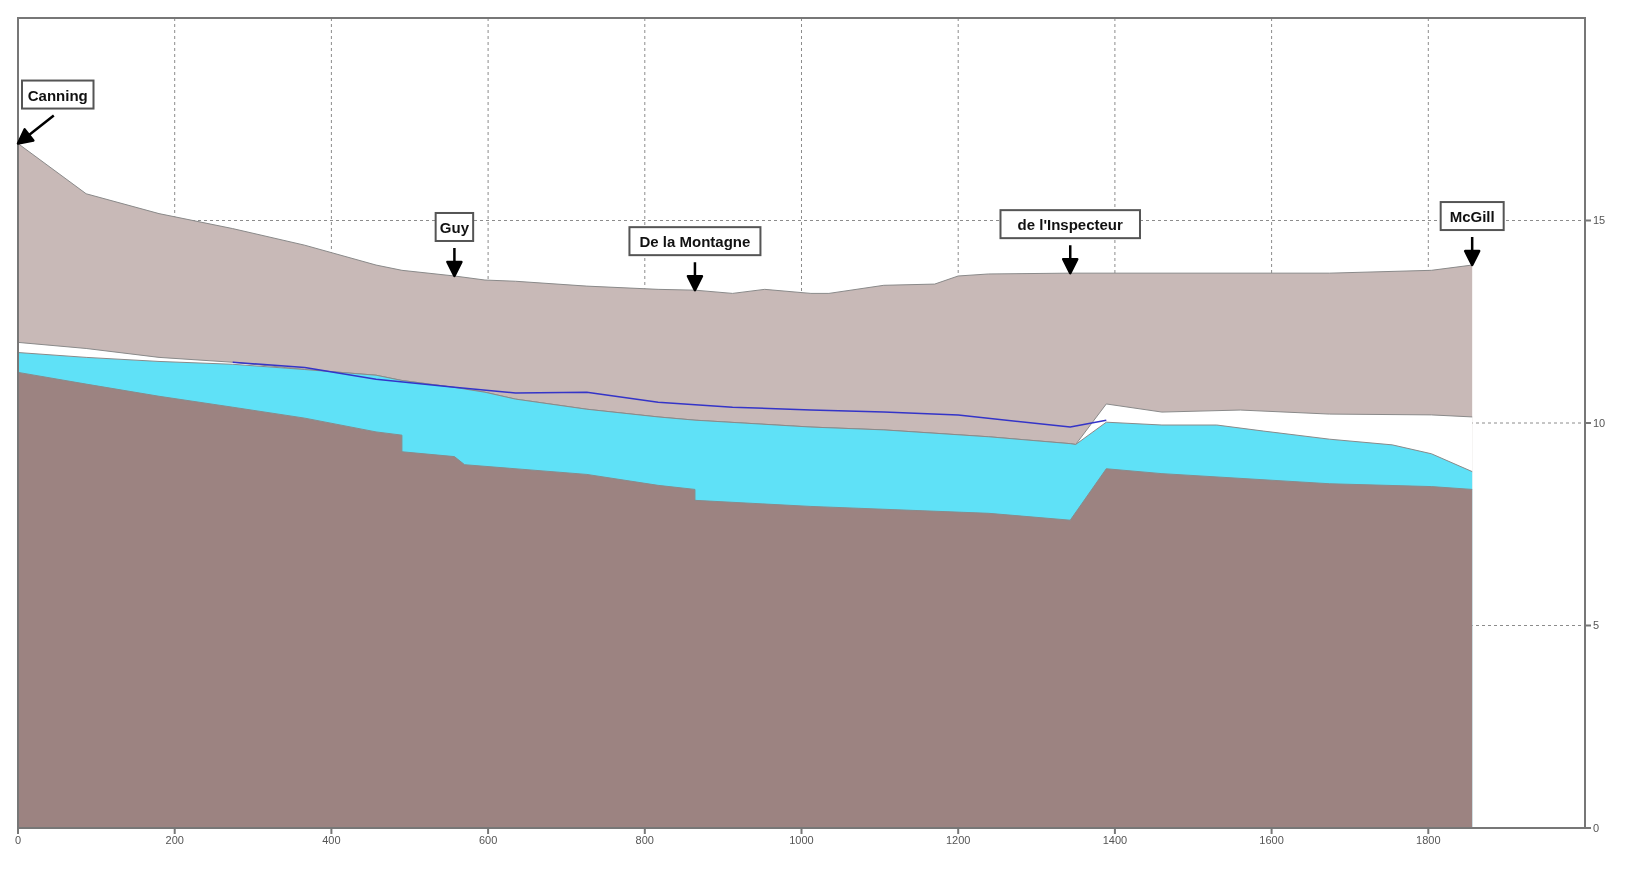  What do you see at coordinates (18, 839) in the screenshot?
I see `x-tick-label: 0` at bounding box center [18, 839].